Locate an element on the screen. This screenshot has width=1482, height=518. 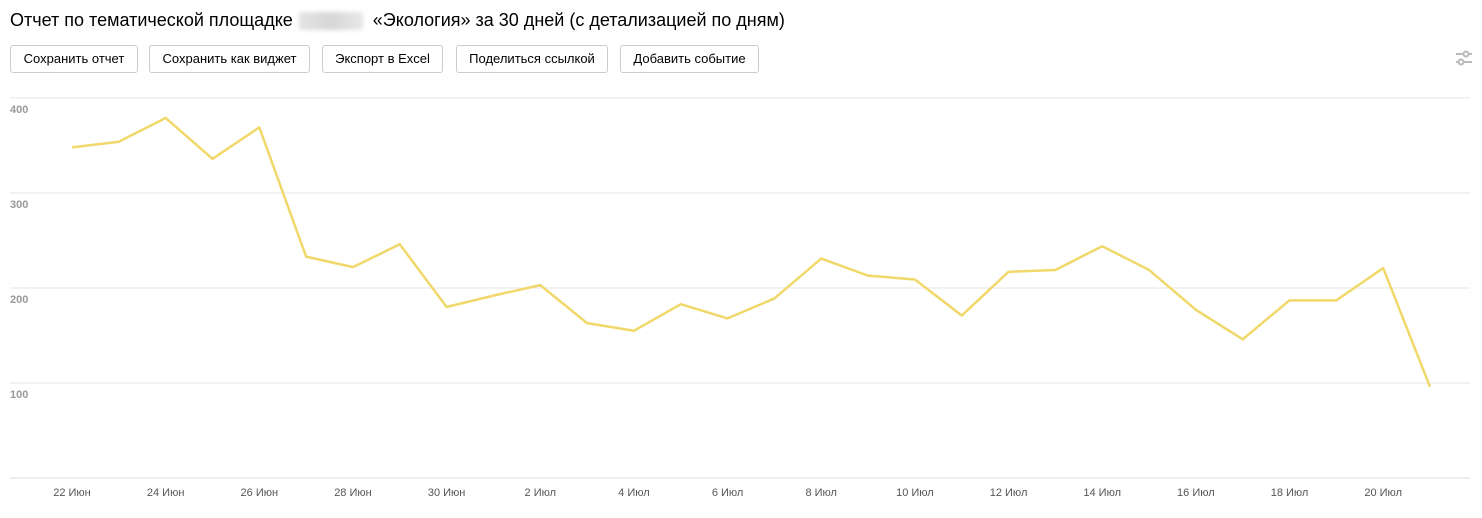
x-tick-label: 8 Июл is located at coordinates (821, 493).